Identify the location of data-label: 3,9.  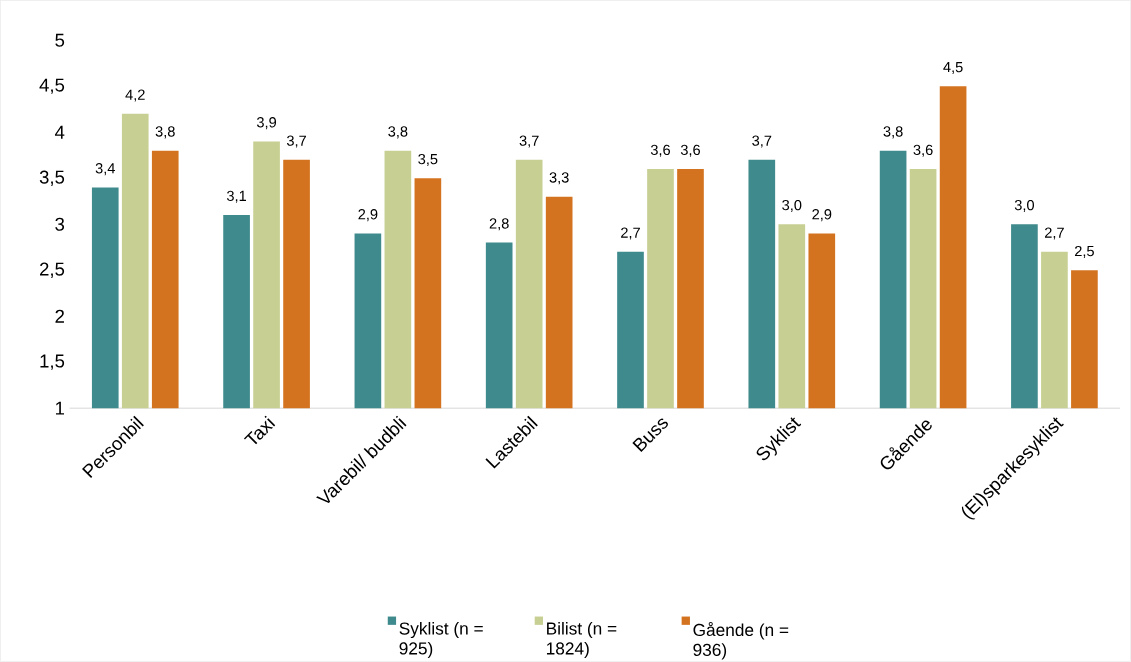
(266, 123).